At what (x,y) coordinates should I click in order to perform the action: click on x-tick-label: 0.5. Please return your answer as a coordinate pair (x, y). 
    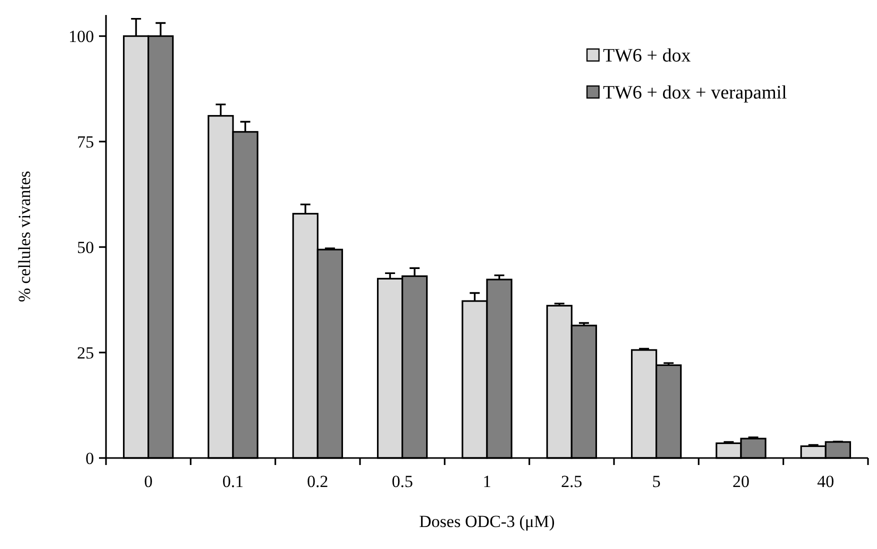
    Looking at the image, I should click on (402, 481).